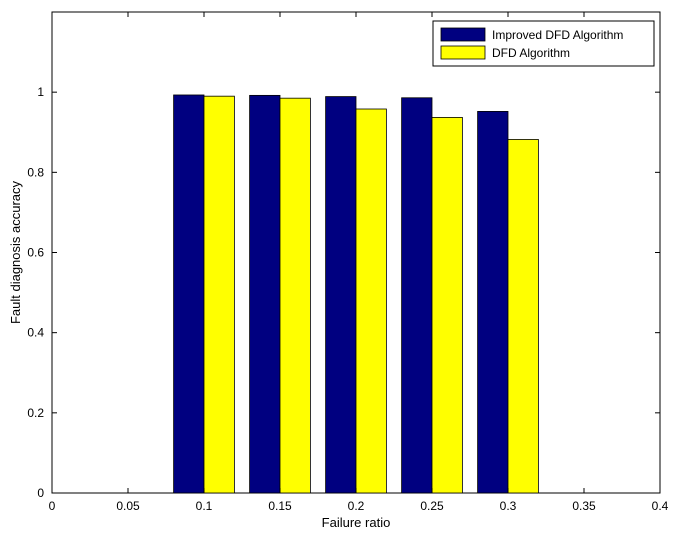  I want to click on y-tick-label: 0.2, so click(35, 413).